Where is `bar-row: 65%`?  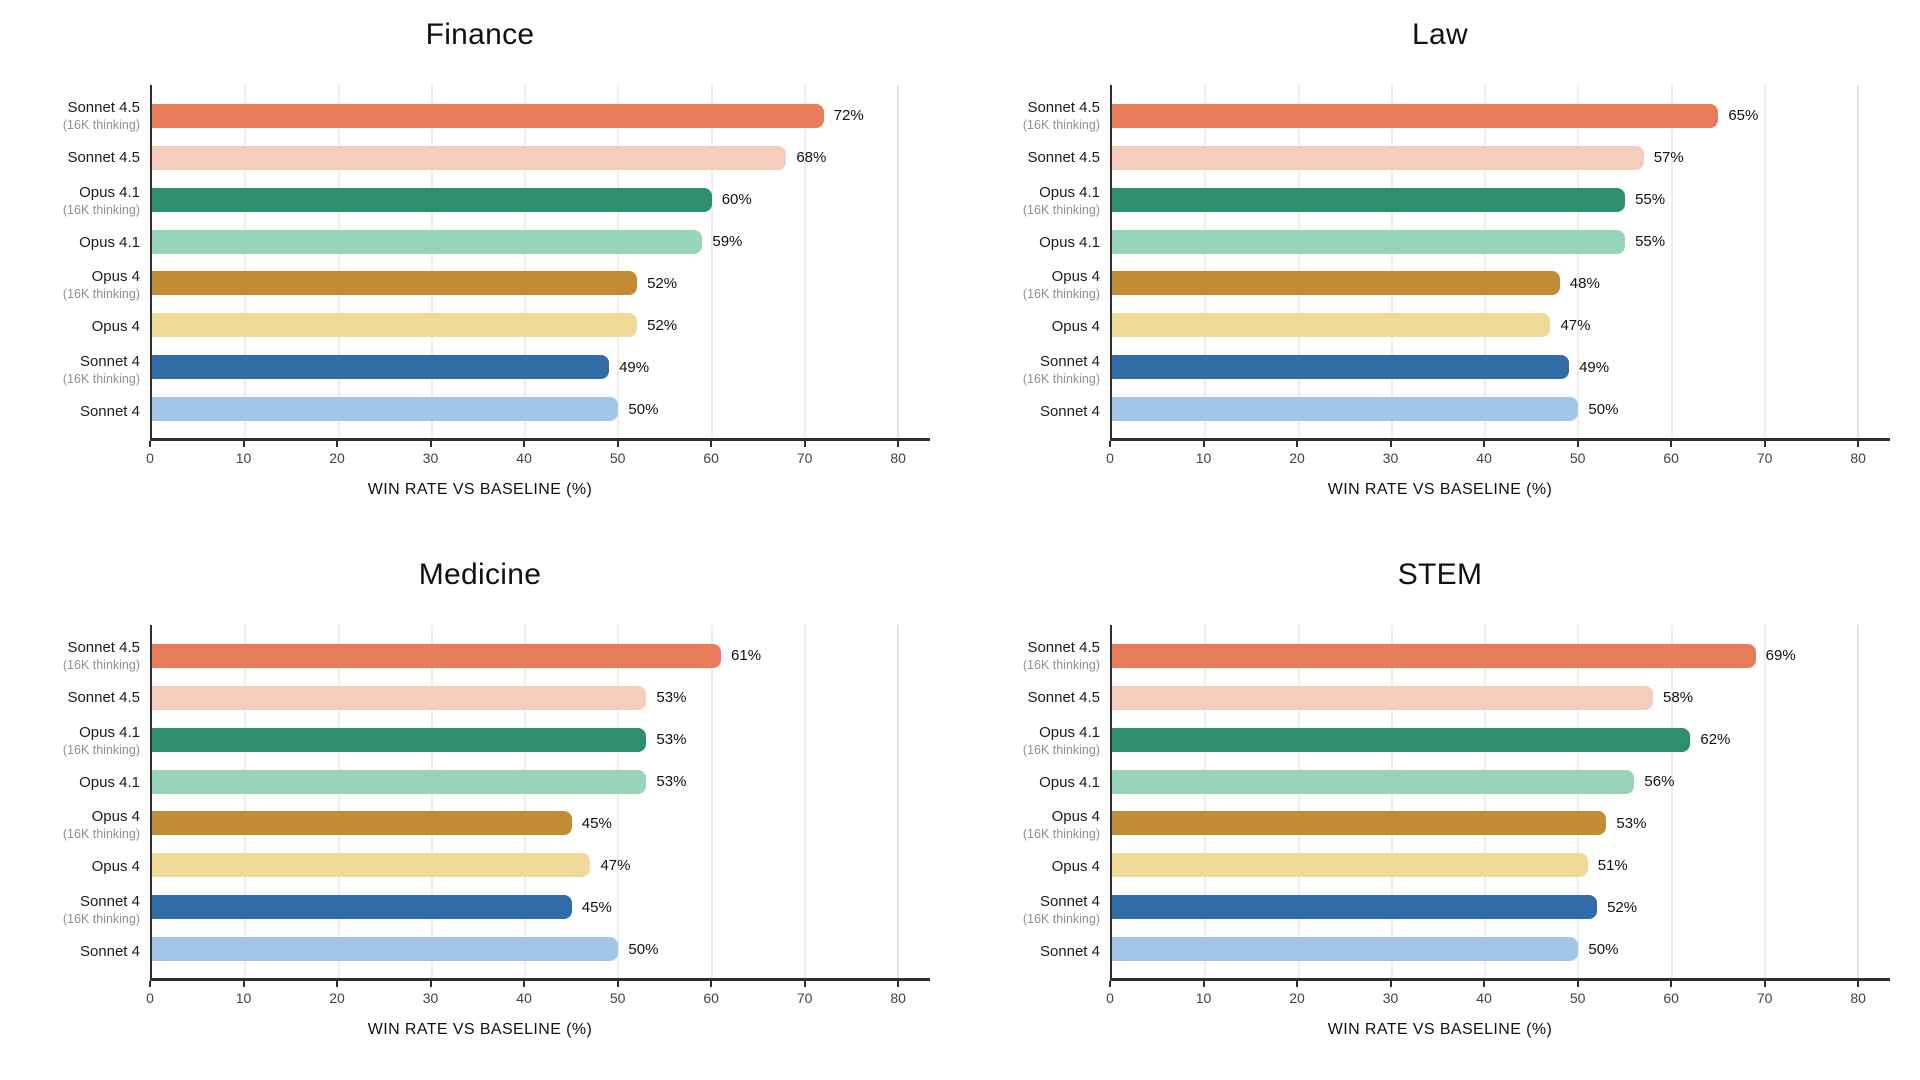 bar-row: 65% is located at coordinates (1501, 116).